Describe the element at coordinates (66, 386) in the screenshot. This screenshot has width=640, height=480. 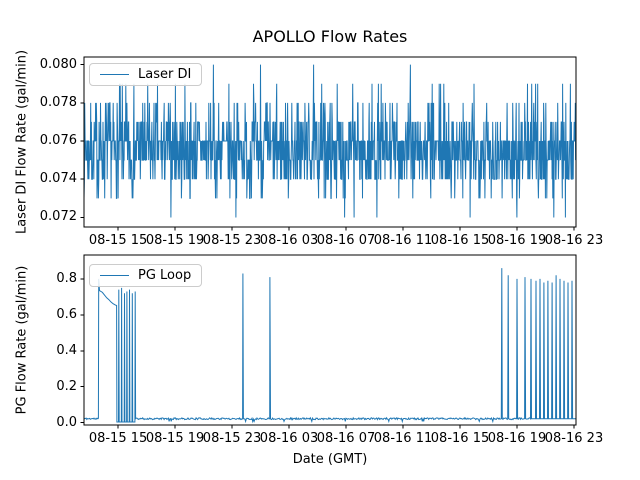
I see `y-tick-label: 0.2` at that location.